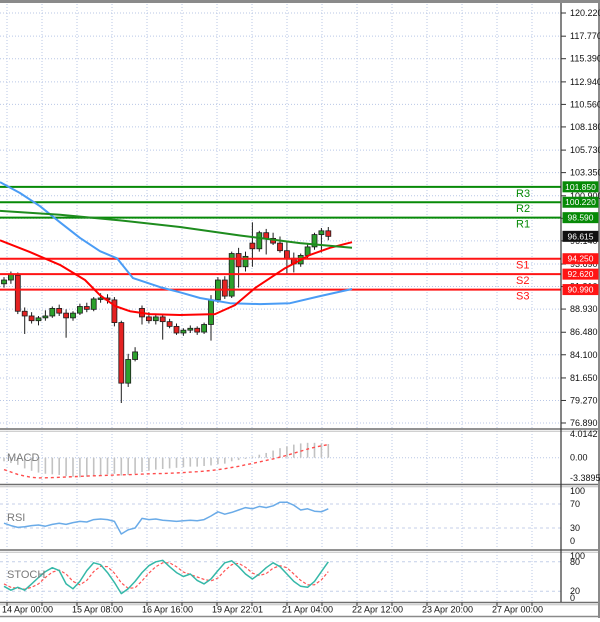  What do you see at coordinates (307, 610) in the screenshot?
I see `time-label: 21 Apr 04:00` at bounding box center [307, 610].